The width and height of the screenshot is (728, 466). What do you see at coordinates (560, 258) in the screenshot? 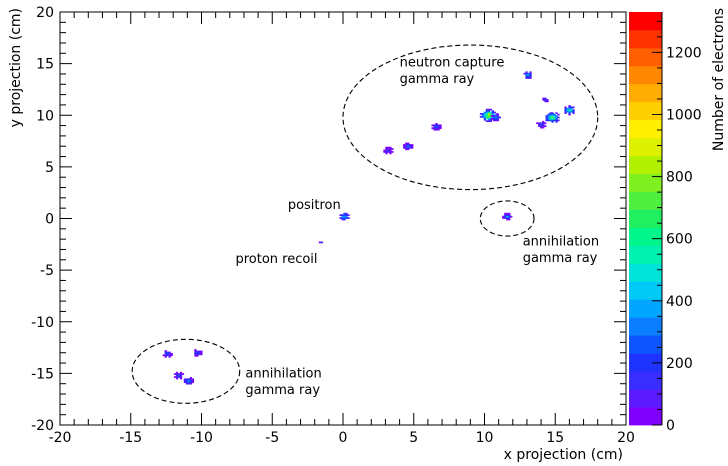
I see `annotation-label-5: gamma ray` at bounding box center [560, 258].